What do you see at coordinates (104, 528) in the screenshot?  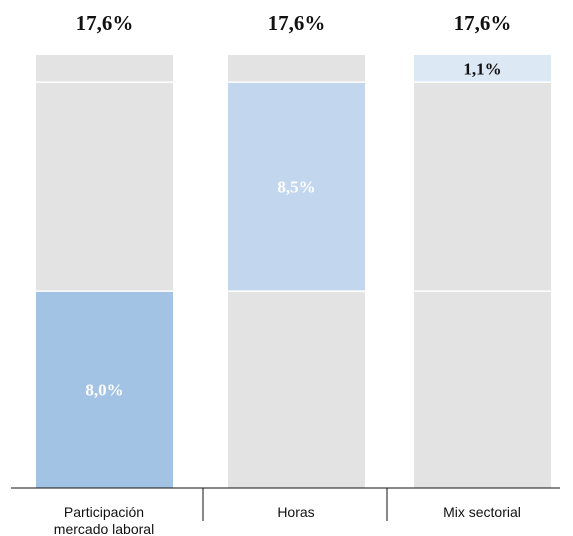 I see `category-label-line: mercado laboral` at bounding box center [104, 528].